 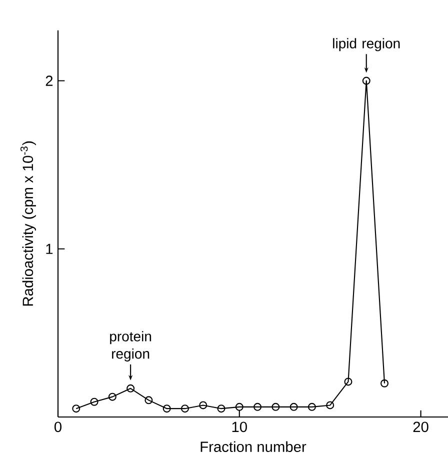 What do you see at coordinates (239, 427) in the screenshot?
I see `x-tick-label: 10` at bounding box center [239, 427].